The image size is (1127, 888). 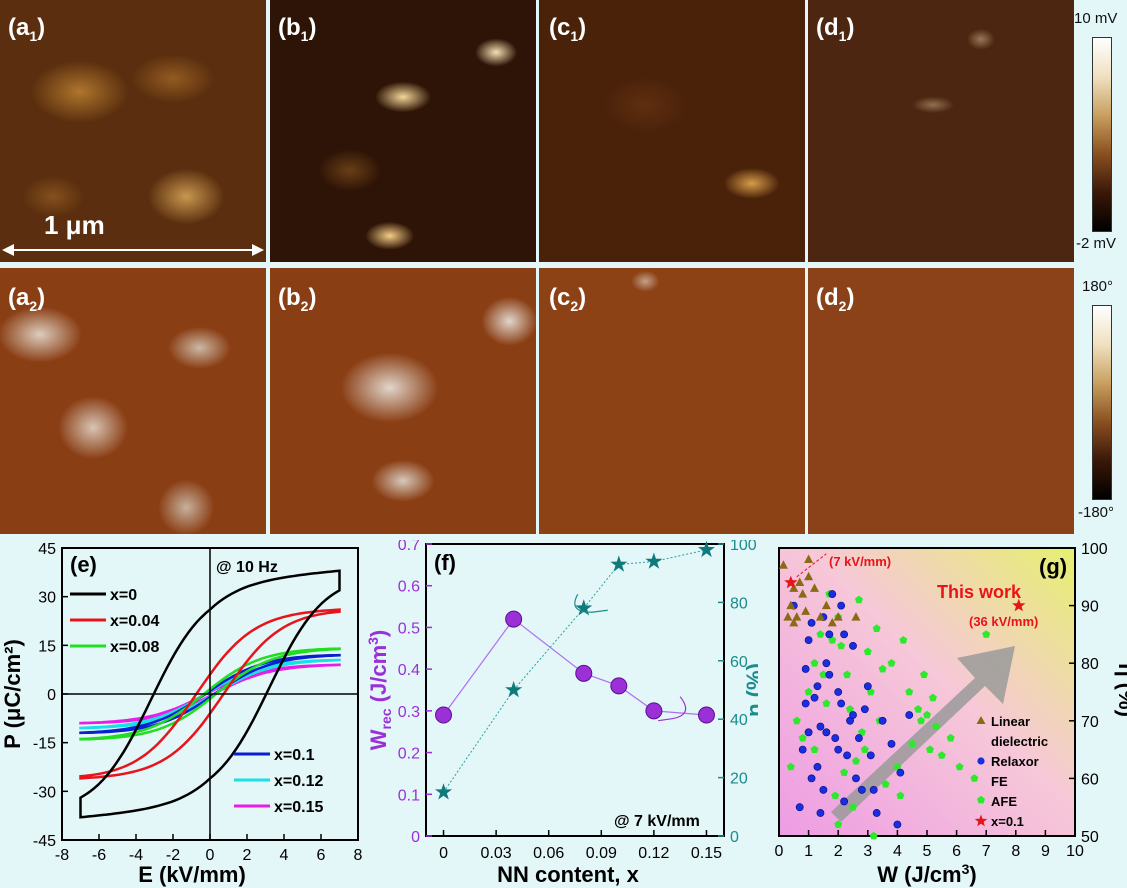 What do you see at coordinates (409, 587) in the screenshot?
I see `y-tick-label-left-f: 0.6` at bounding box center [409, 587].